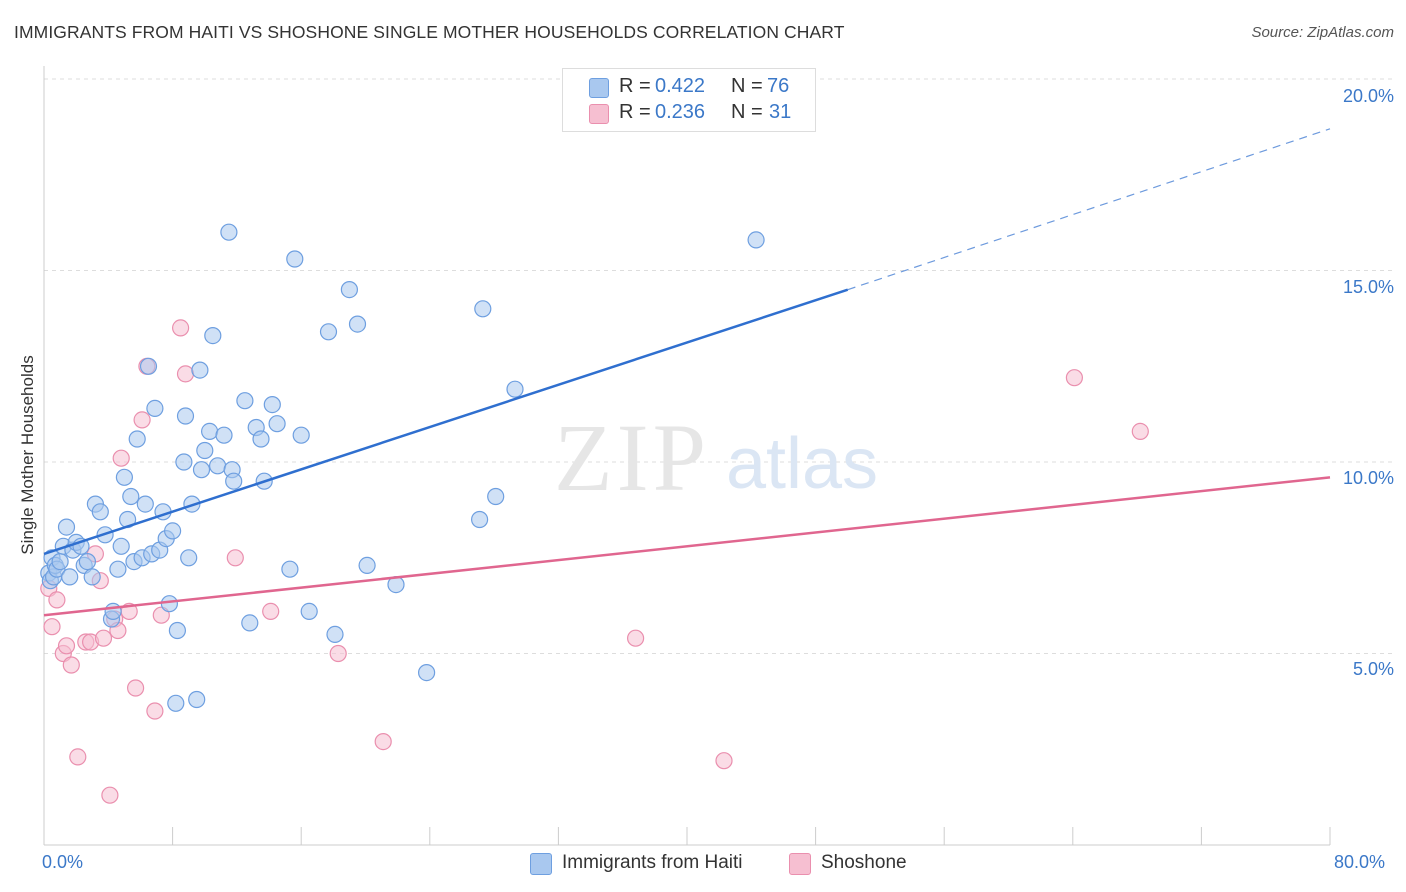 The height and width of the screenshot is (892, 1406). What do you see at coordinates (632, 457) in the screenshot?
I see `watermark-zip: ZIP` at bounding box center [632, 457].